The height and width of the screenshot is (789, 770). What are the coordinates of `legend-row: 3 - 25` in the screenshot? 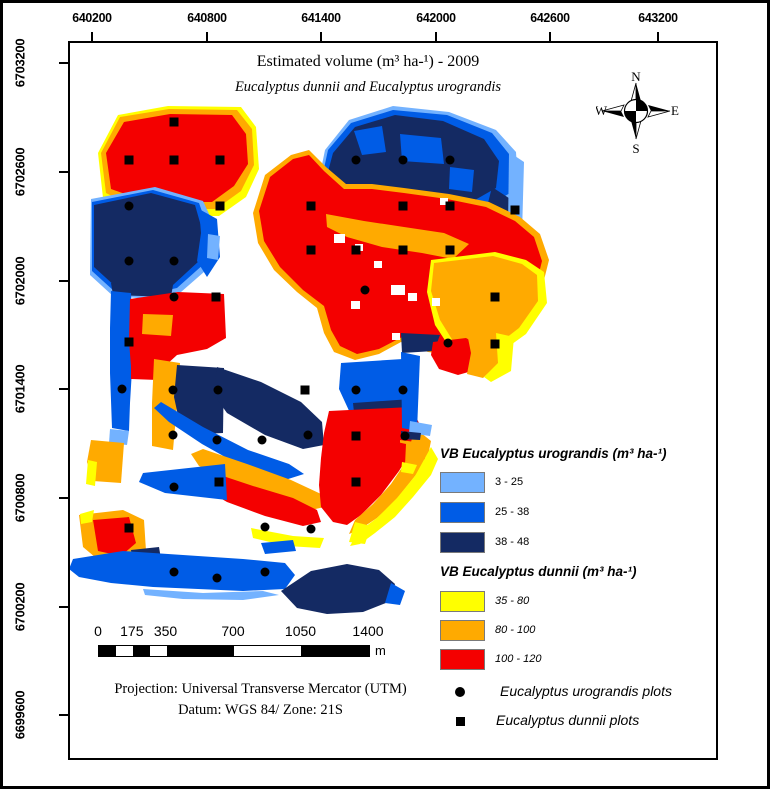 It's located at (575, 482).